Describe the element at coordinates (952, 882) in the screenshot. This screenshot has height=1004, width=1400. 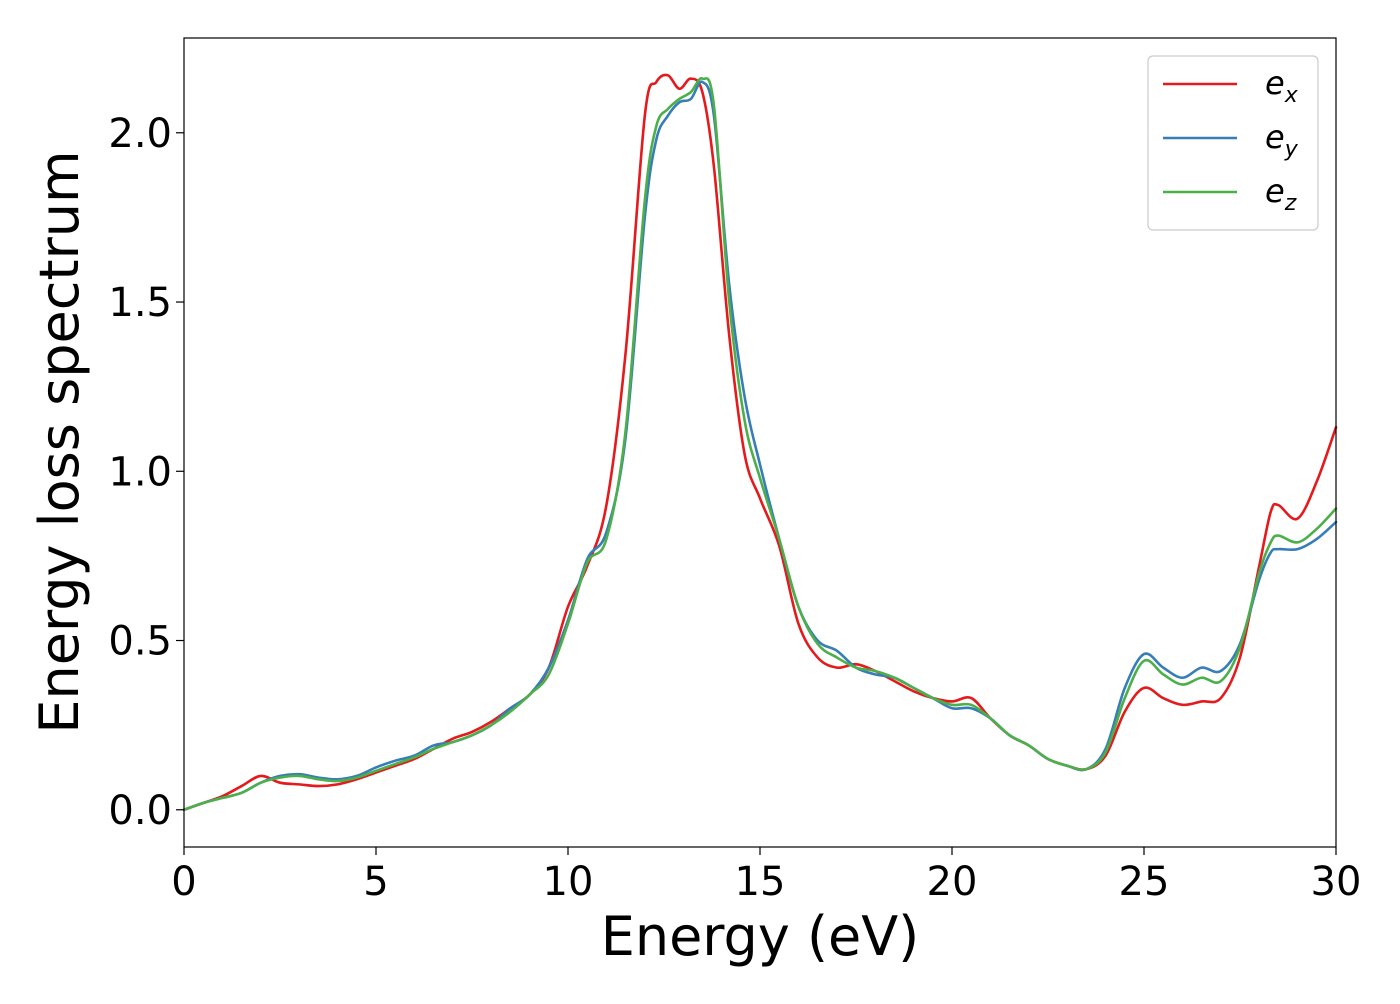
I see `x-tick-label: 20` at that location.